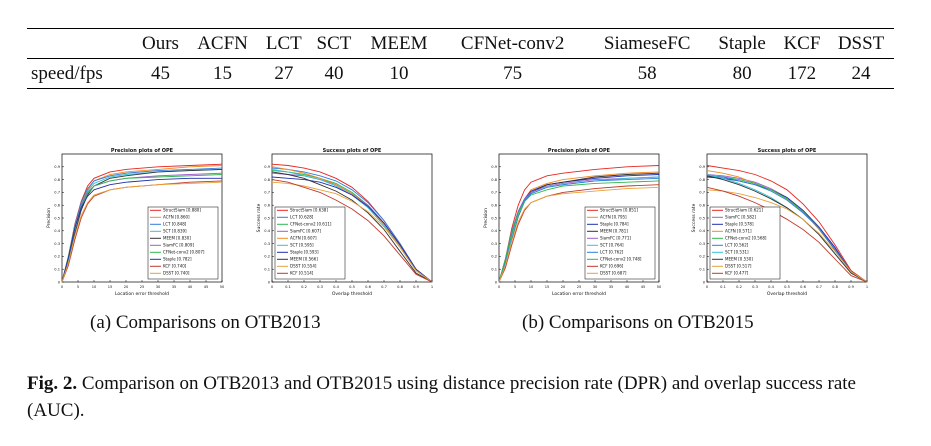 The height and width of the screenshot is (446, 931). I want to click on subcaption-a: (a) Comparisons on OTB2013, so click(205, 322).